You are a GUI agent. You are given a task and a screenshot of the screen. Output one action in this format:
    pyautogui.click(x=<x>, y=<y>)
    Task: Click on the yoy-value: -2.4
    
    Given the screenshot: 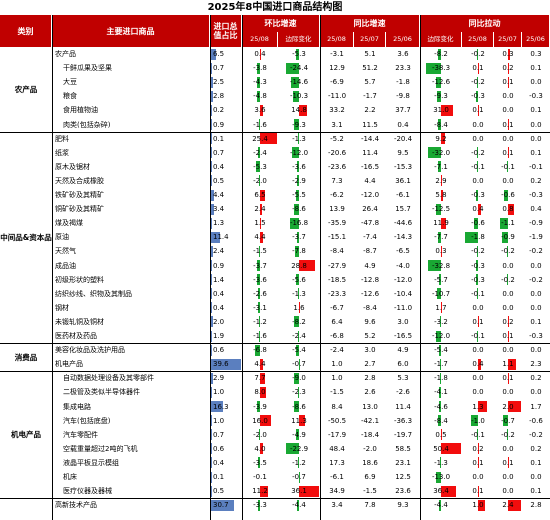 What is the action you would take?
    pyautogui.click(x=337, y=350)
    